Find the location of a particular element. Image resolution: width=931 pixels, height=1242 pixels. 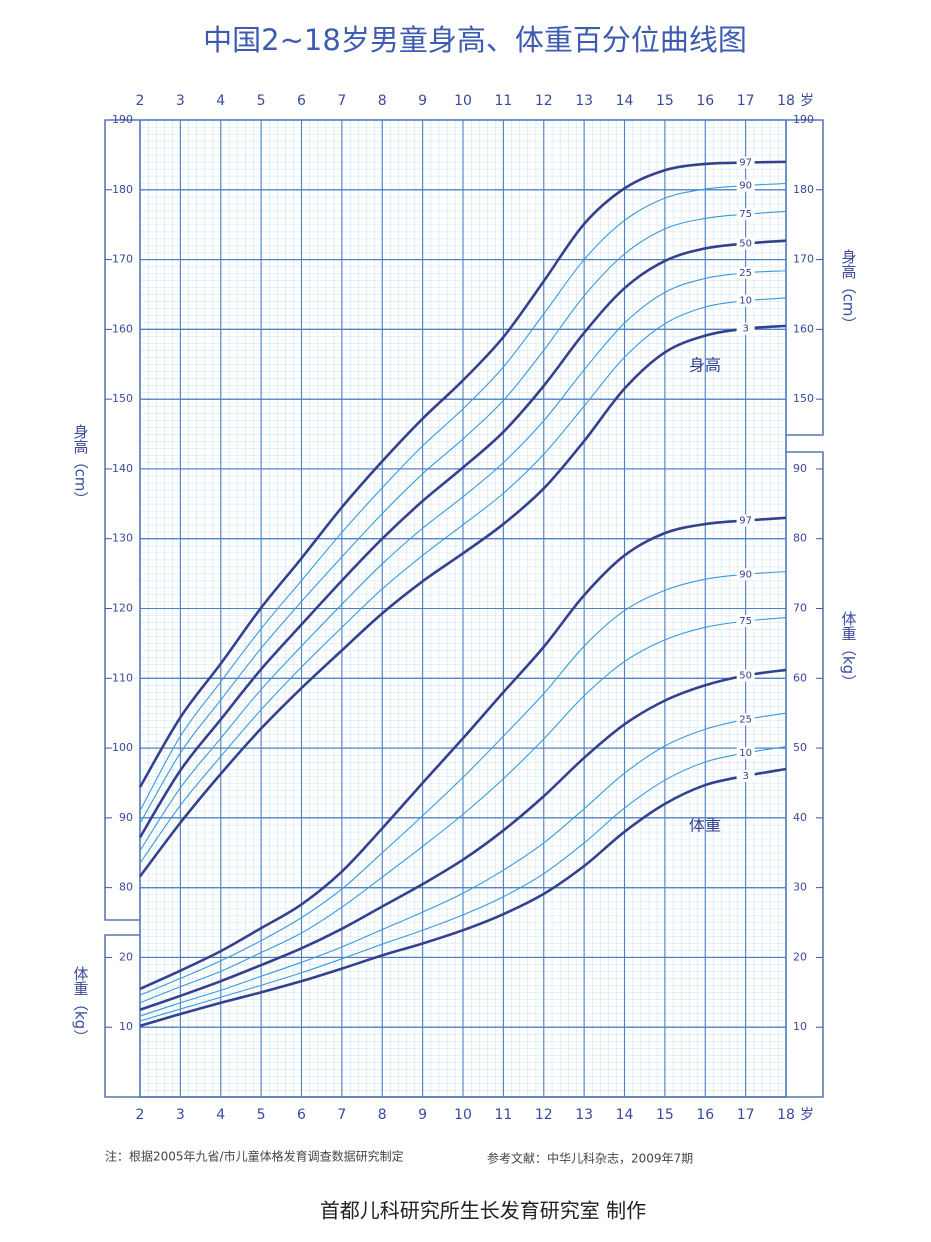

percentile-line is located at coordinates (463, 897).